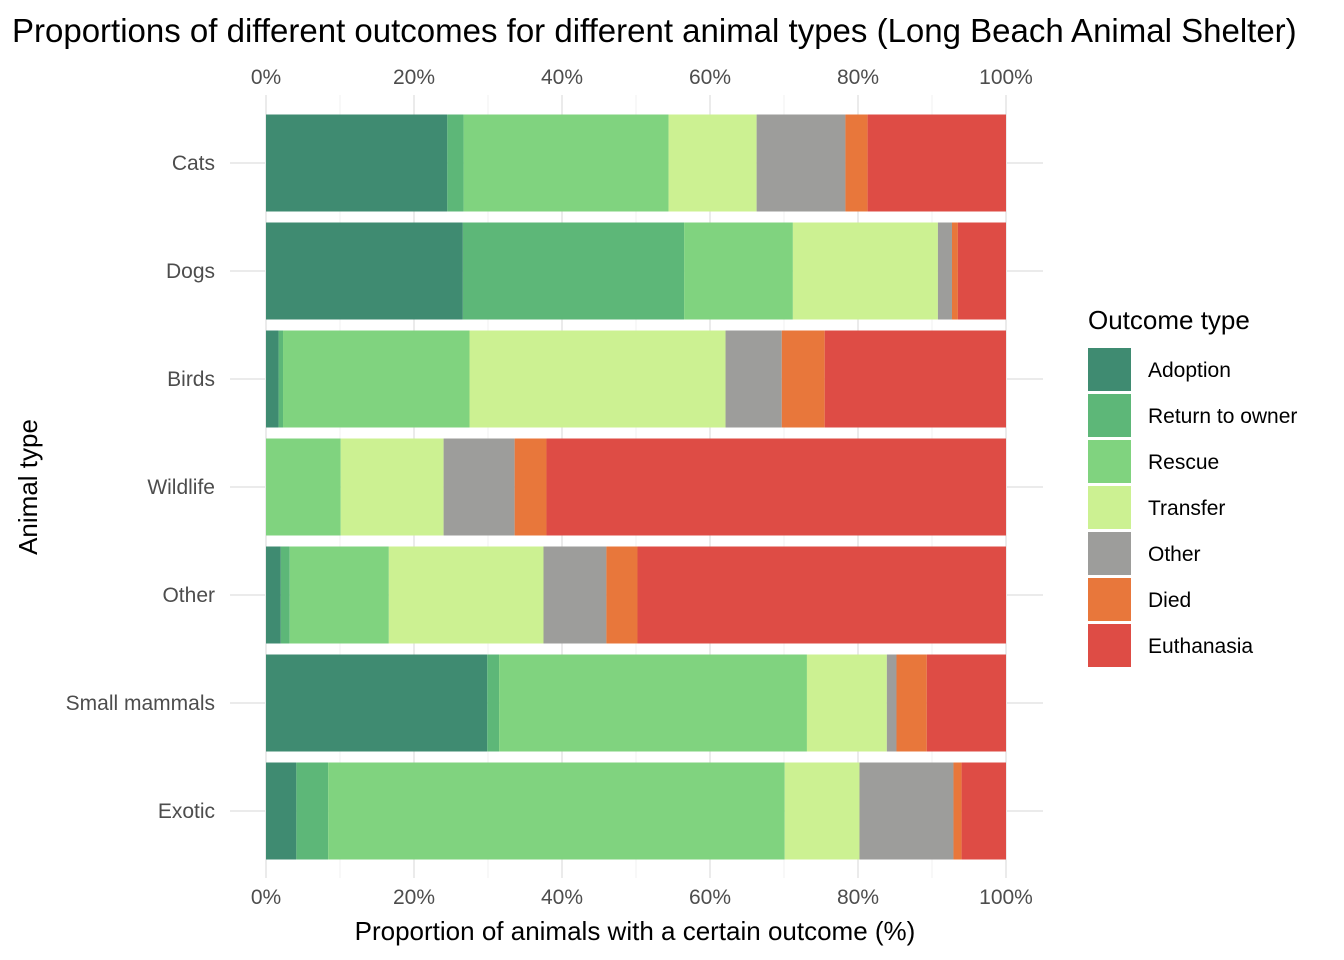 This screenshot has width=1344, height=960. What do you see at coordinates (710, 897) in the screenshot?
I see `x-tick-label-bottom-3: 60%` at bounding box center [710, 897].